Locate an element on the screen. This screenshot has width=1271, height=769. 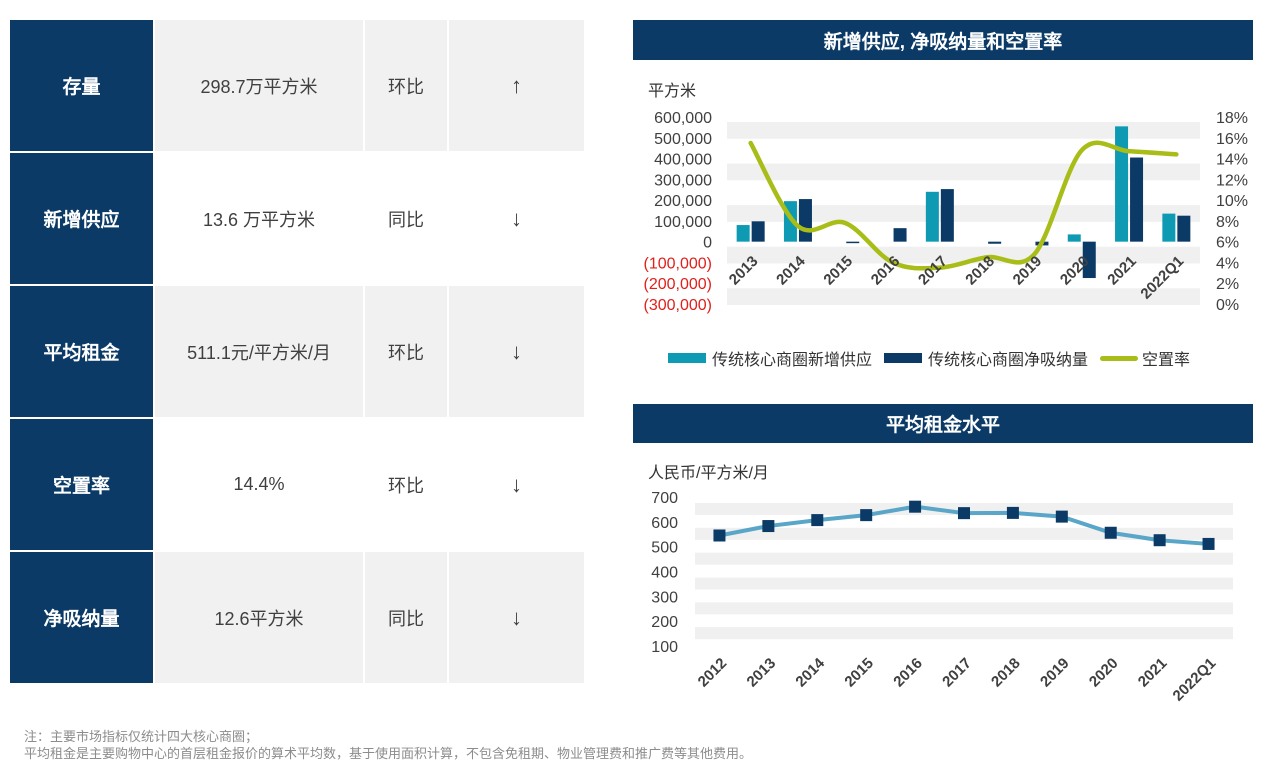
y2-tick-label: 12% is located at coordinates (1232, 180).